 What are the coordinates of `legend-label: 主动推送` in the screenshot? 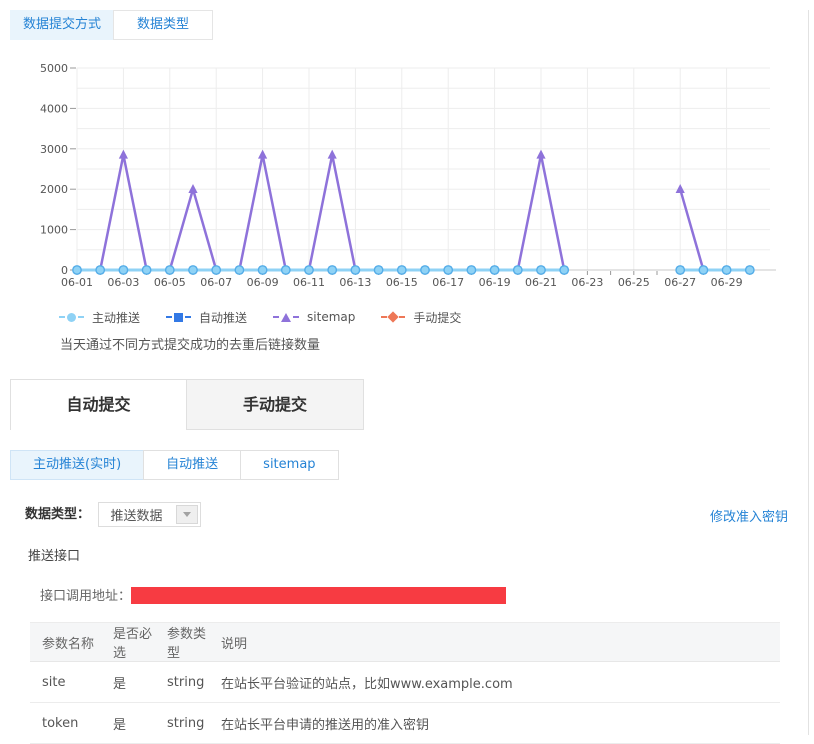 It's located at (116, 317).